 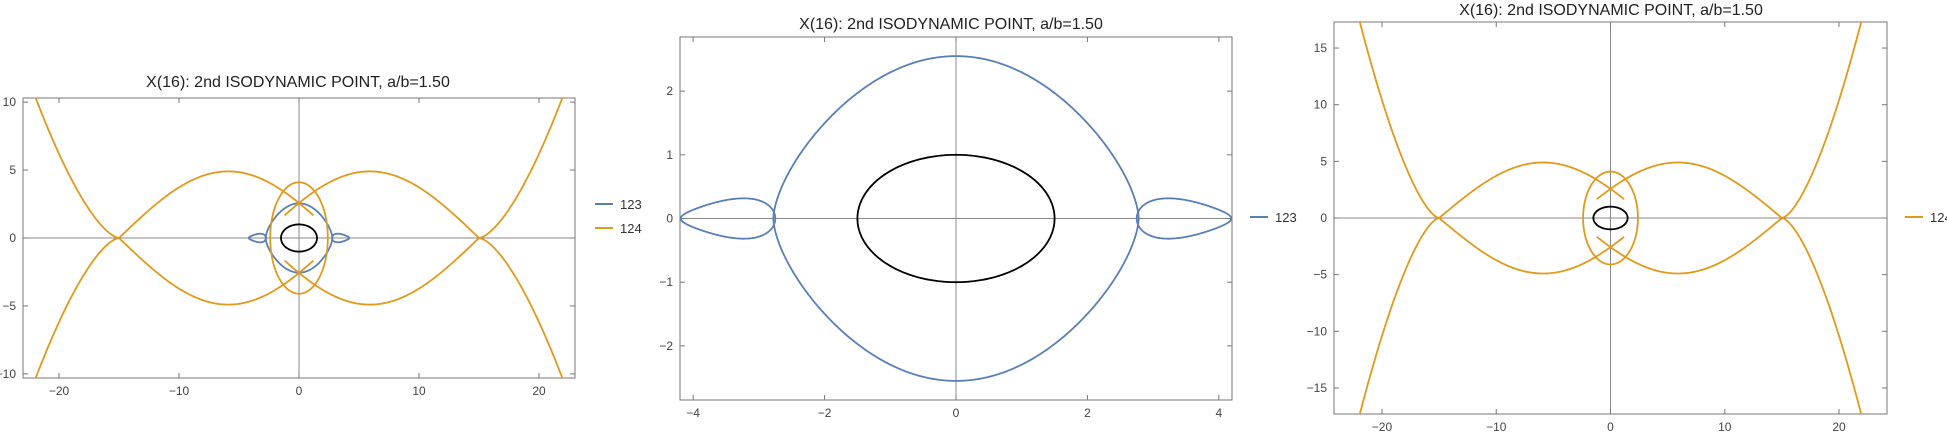 What do you see at coordinates (951, 24) in the screenshot?
I see `panel-2-title: X(16): 2nd ISODYNAMIC POINT, a/b=1.50` at bounding box center [951, 24].